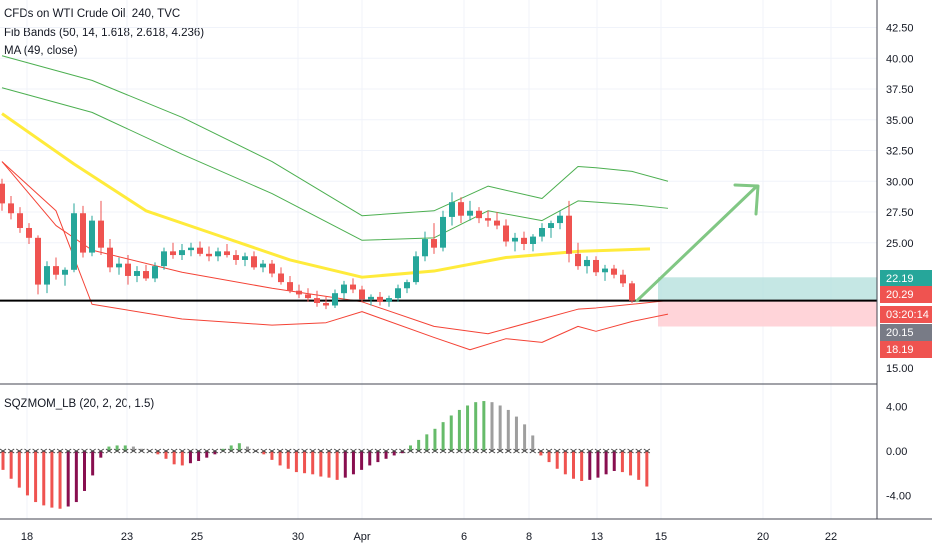  What do you see at coordinates (900, 333) in the screenshot?
I see `price-badge-label: 20.15` at bounding box center [900, 333].